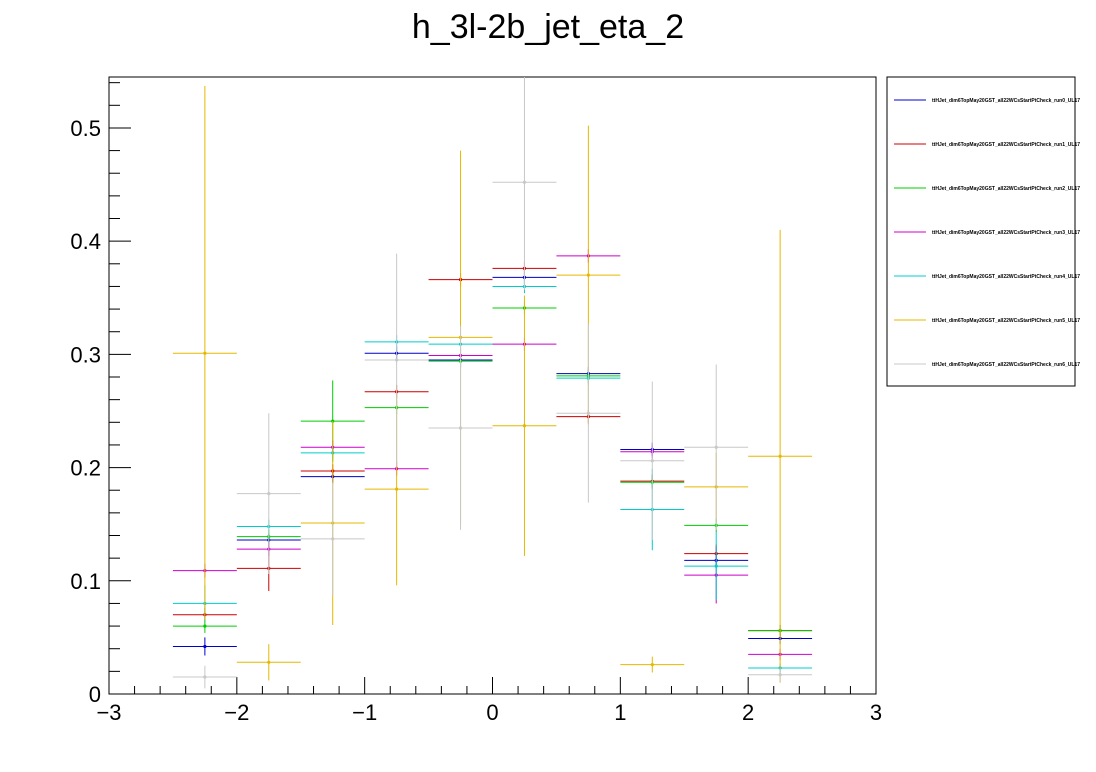 The width and height of the screenshot is (1096, 772). What do you see at coordinates (236, 712) in the screenshot?
I see `x-tick-label: −2` at bounding box center [236, 712].